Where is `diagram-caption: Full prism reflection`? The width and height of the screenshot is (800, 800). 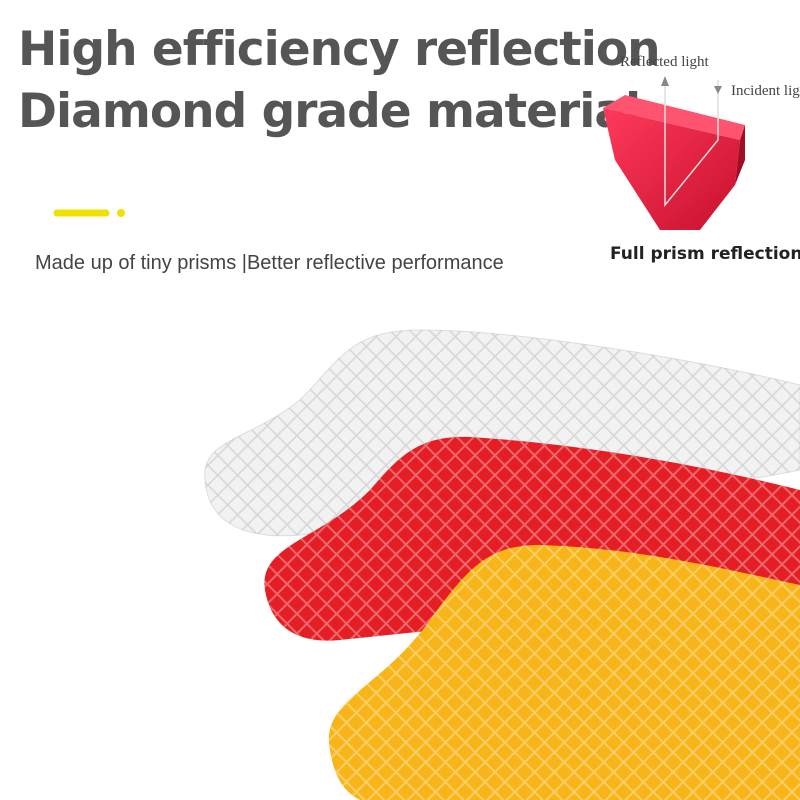 diagram-caption: Full prism reflection is located at coordinates (705, 254).